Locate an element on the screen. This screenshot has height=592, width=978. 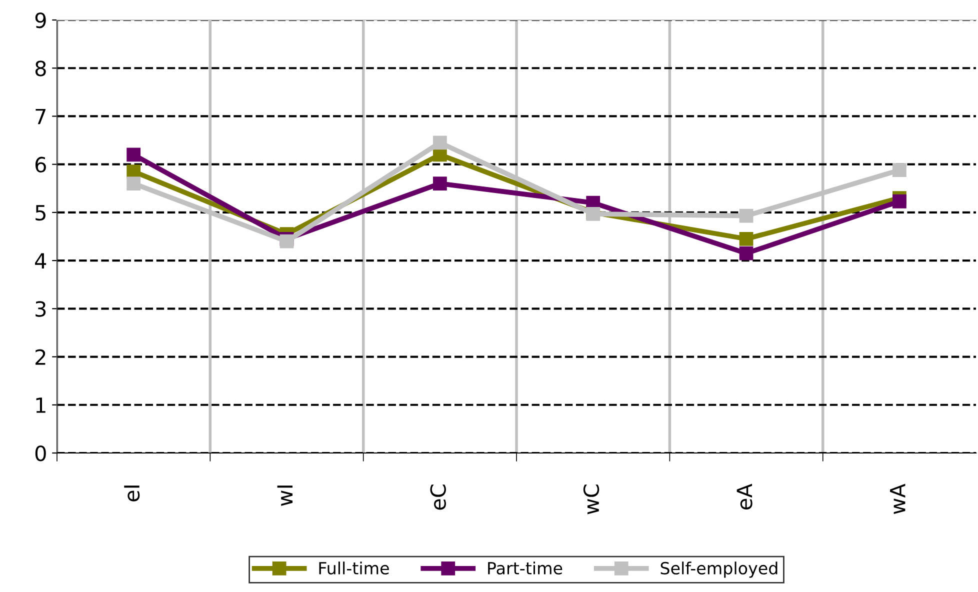
y-tick-label: 0 is located at coordinates (40, 453).